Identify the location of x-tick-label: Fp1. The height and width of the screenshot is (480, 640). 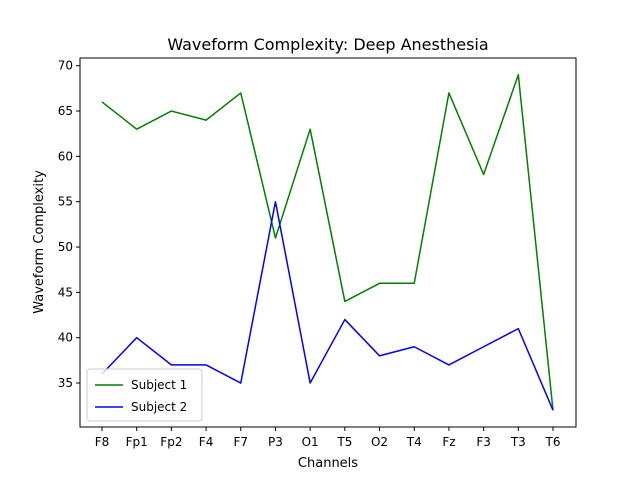
(137, 442).